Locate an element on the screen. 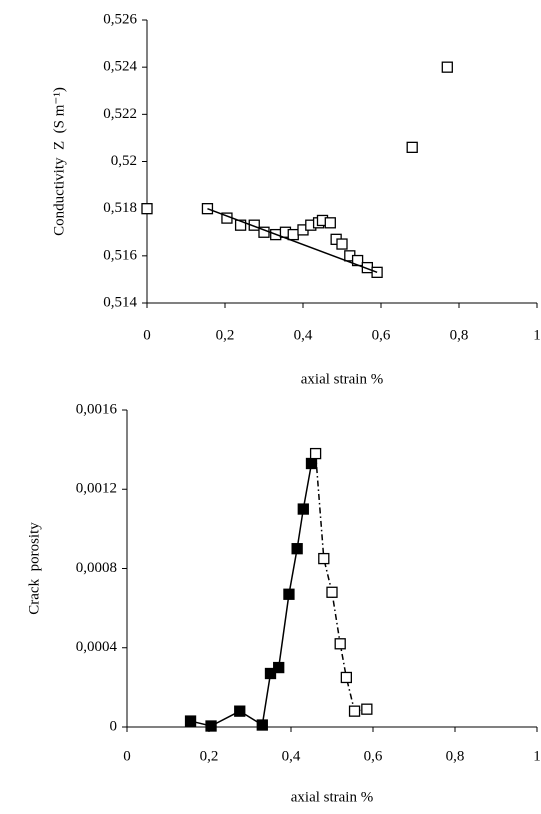  y-tick-label: 0,0004 is located at coordinates (97, 647).